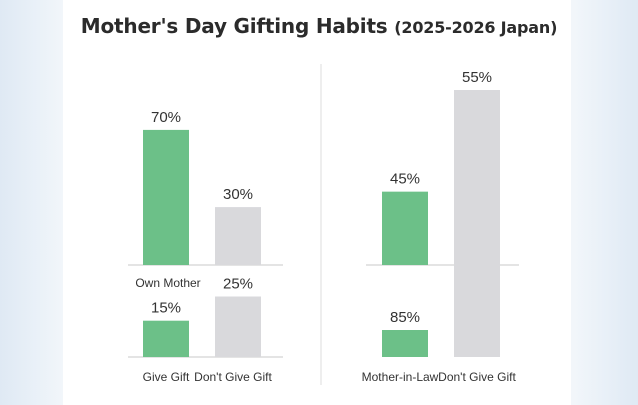  What do you see at coordinates (166, 308) in the screenshot?
I see `data-label: 15%` at bounding box center [166, 308].